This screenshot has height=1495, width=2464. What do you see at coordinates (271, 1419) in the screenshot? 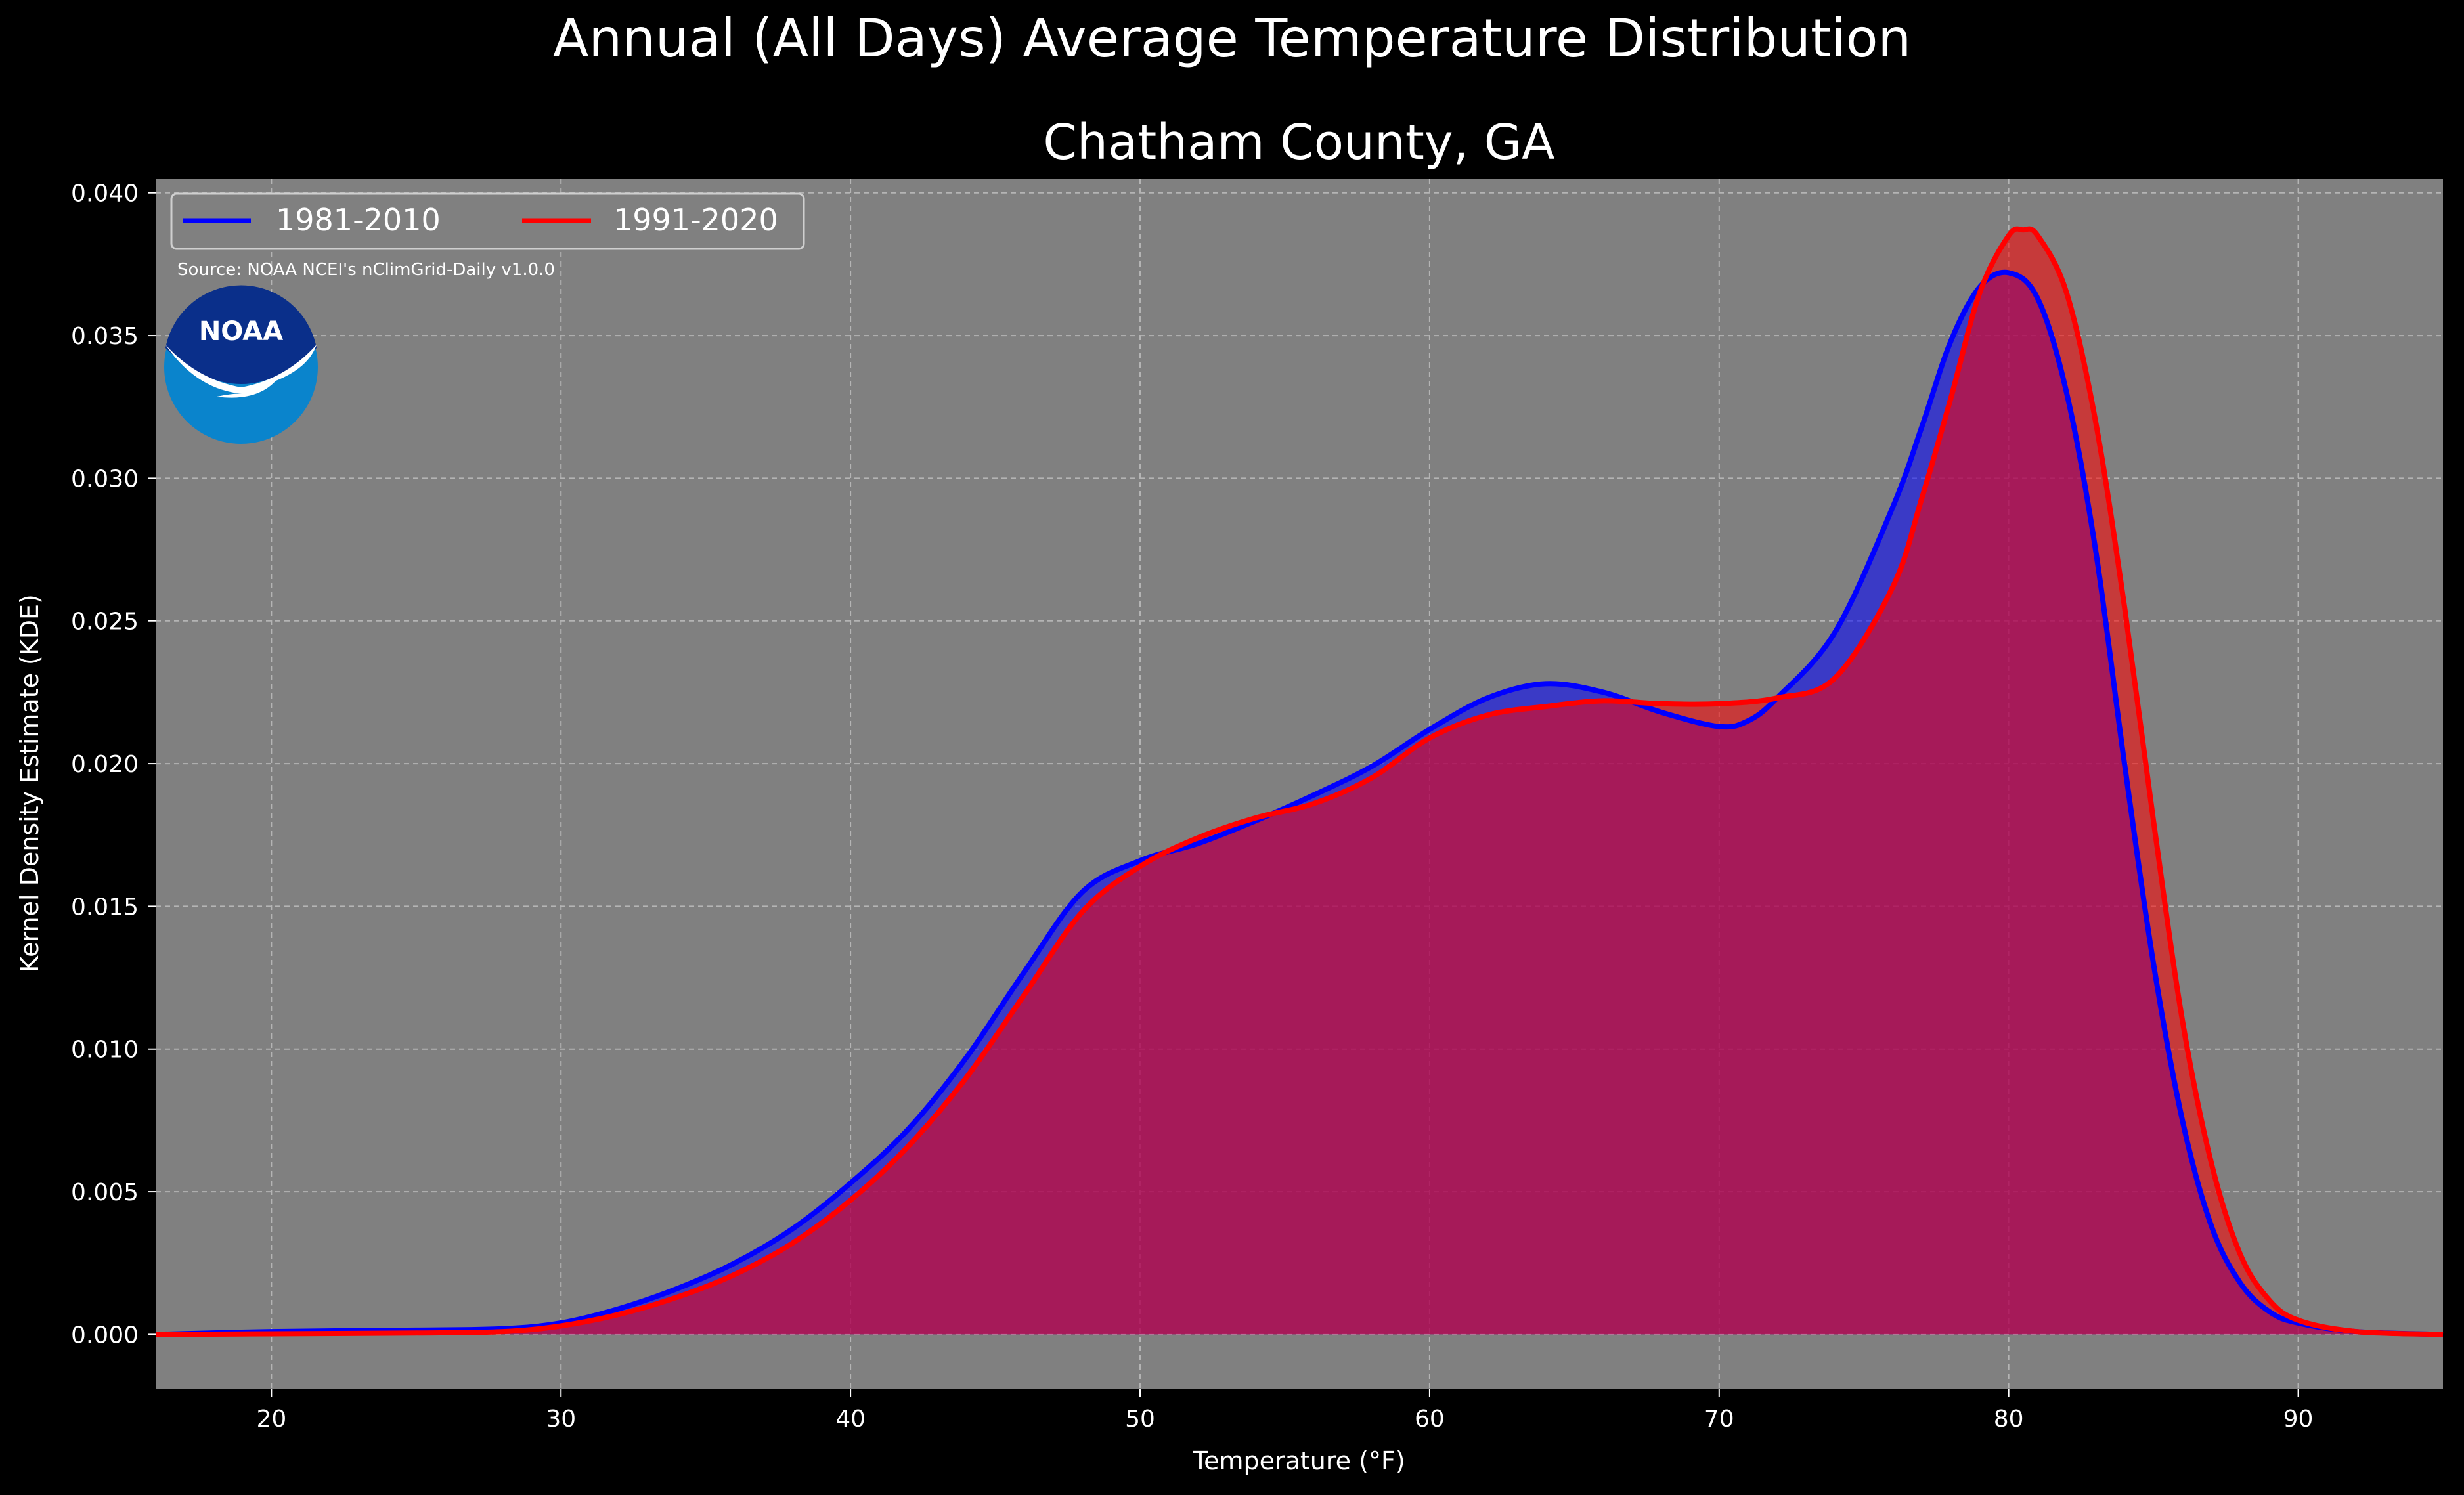
I see `x-tick-label: 20` at bounding box center [271, 1419].